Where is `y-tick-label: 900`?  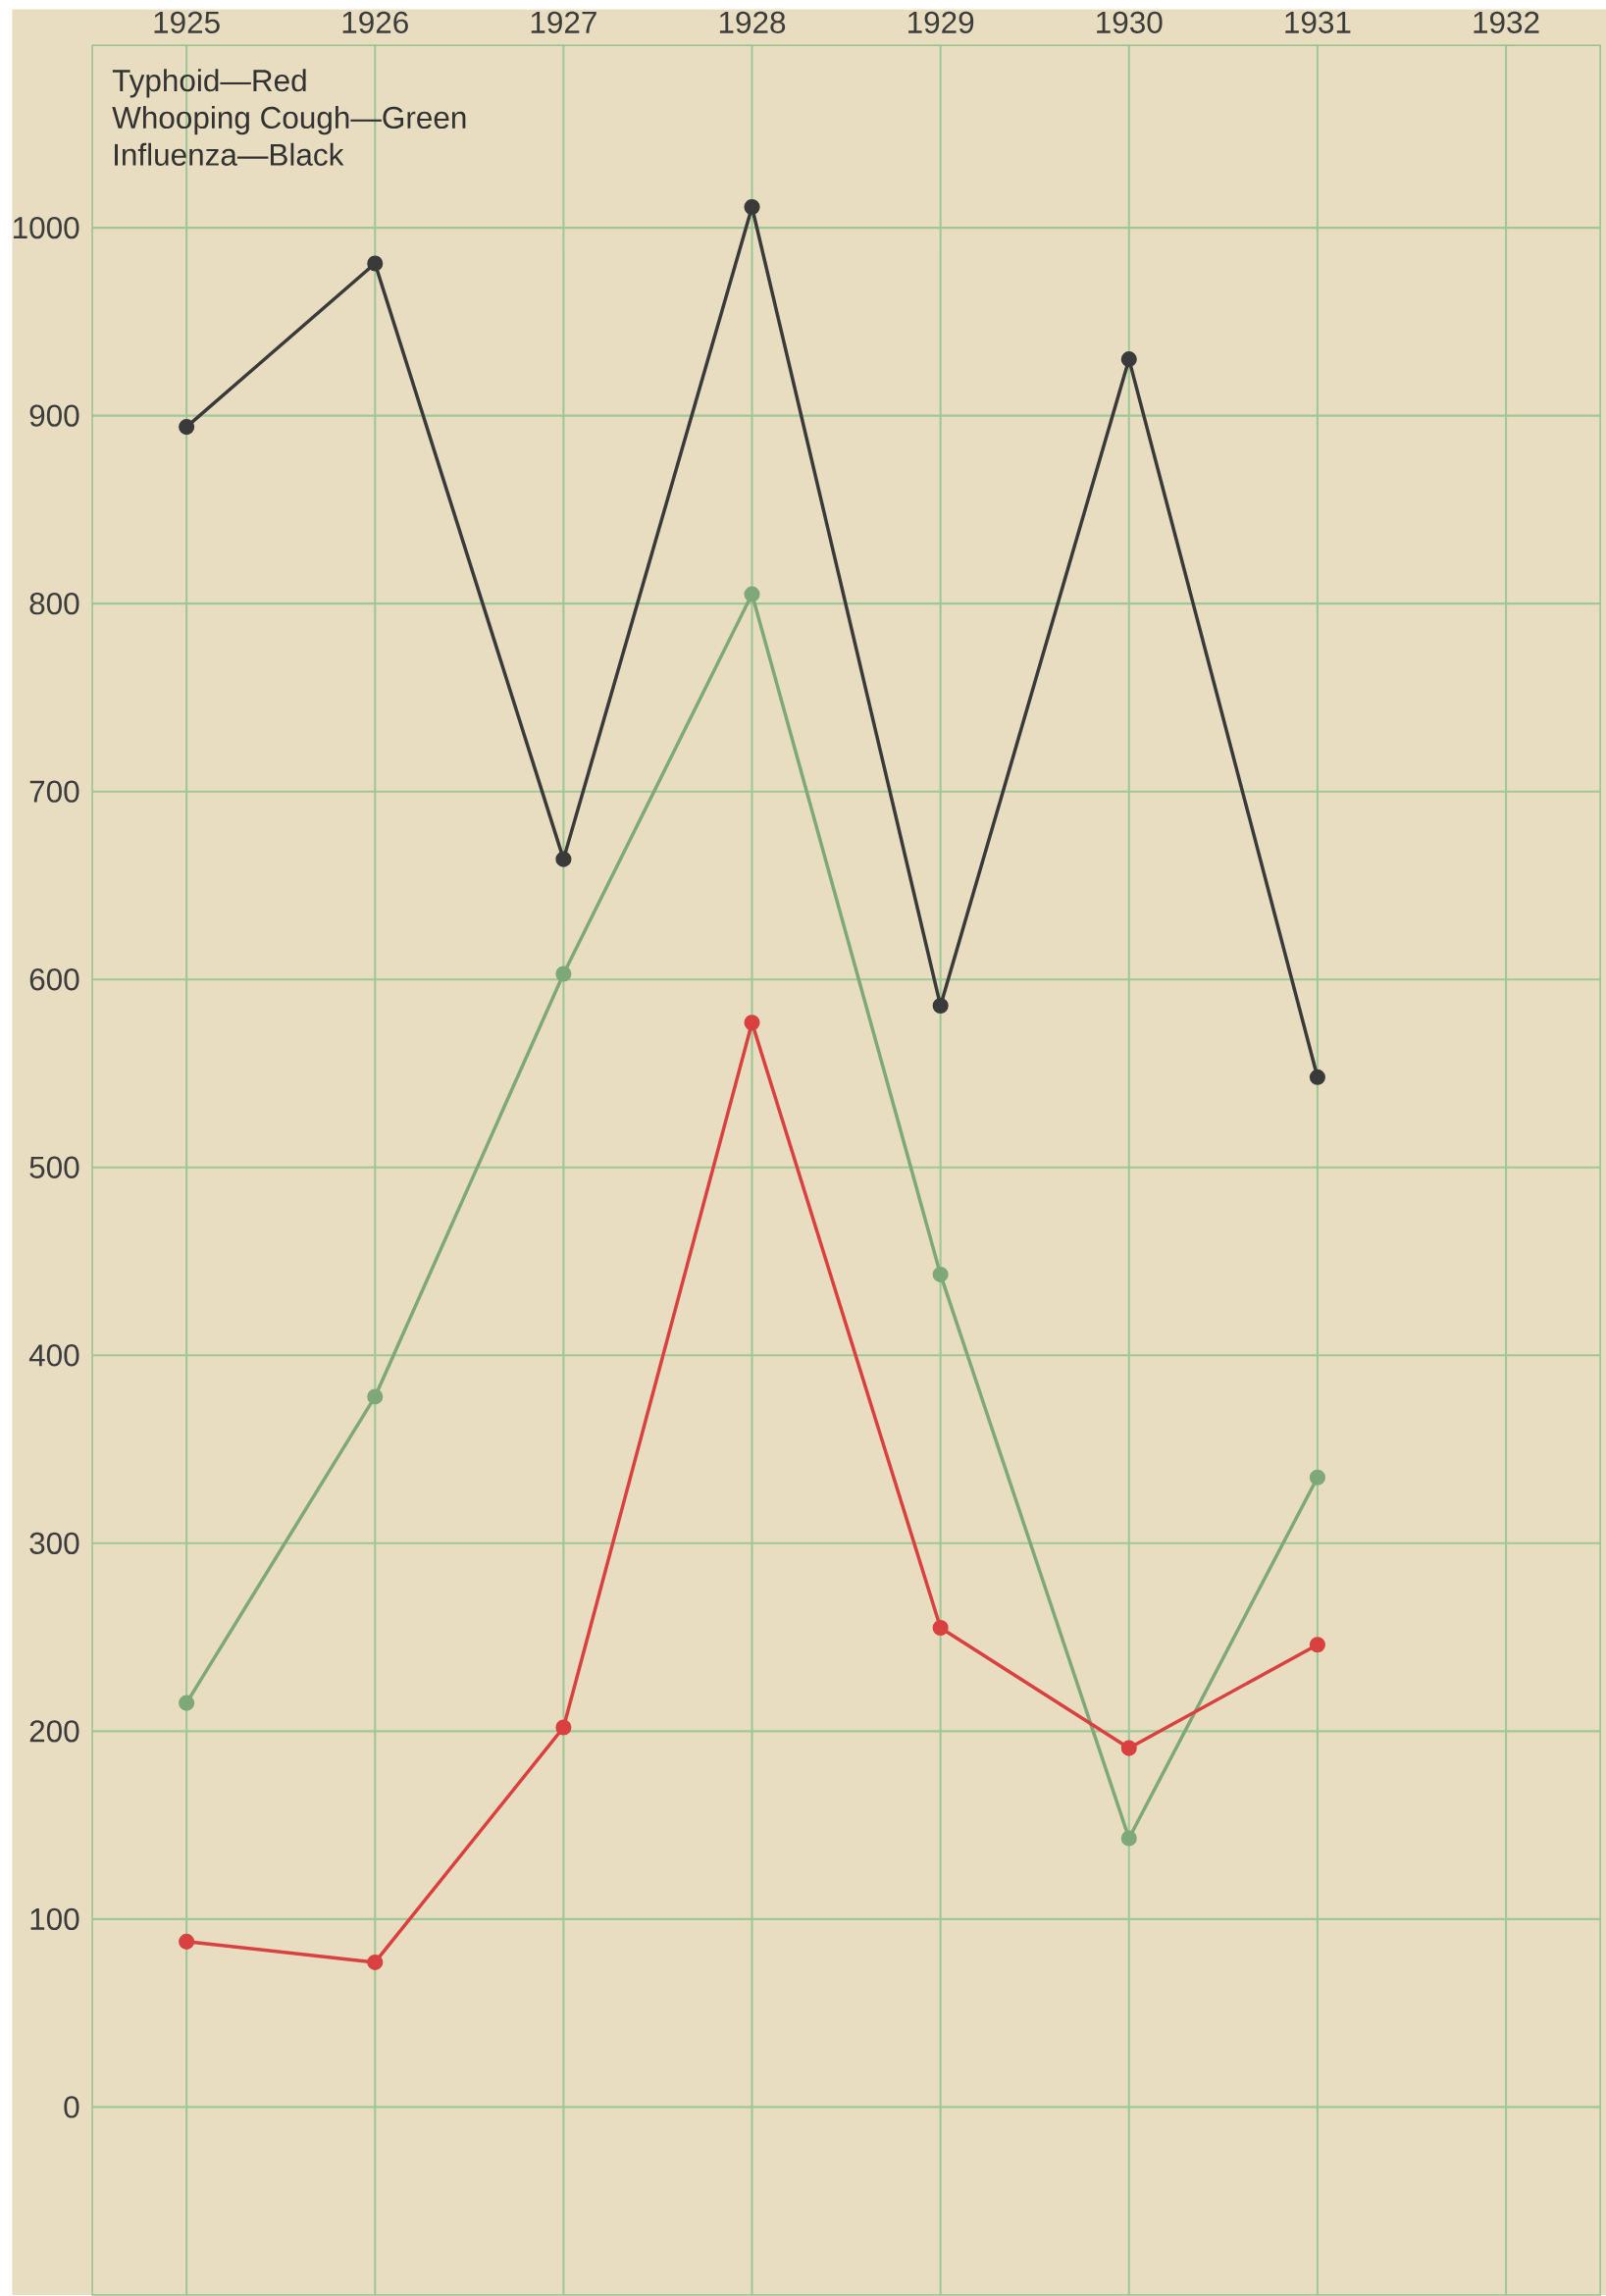
y-tick-label: 900 is located at coordinates (54, 415).